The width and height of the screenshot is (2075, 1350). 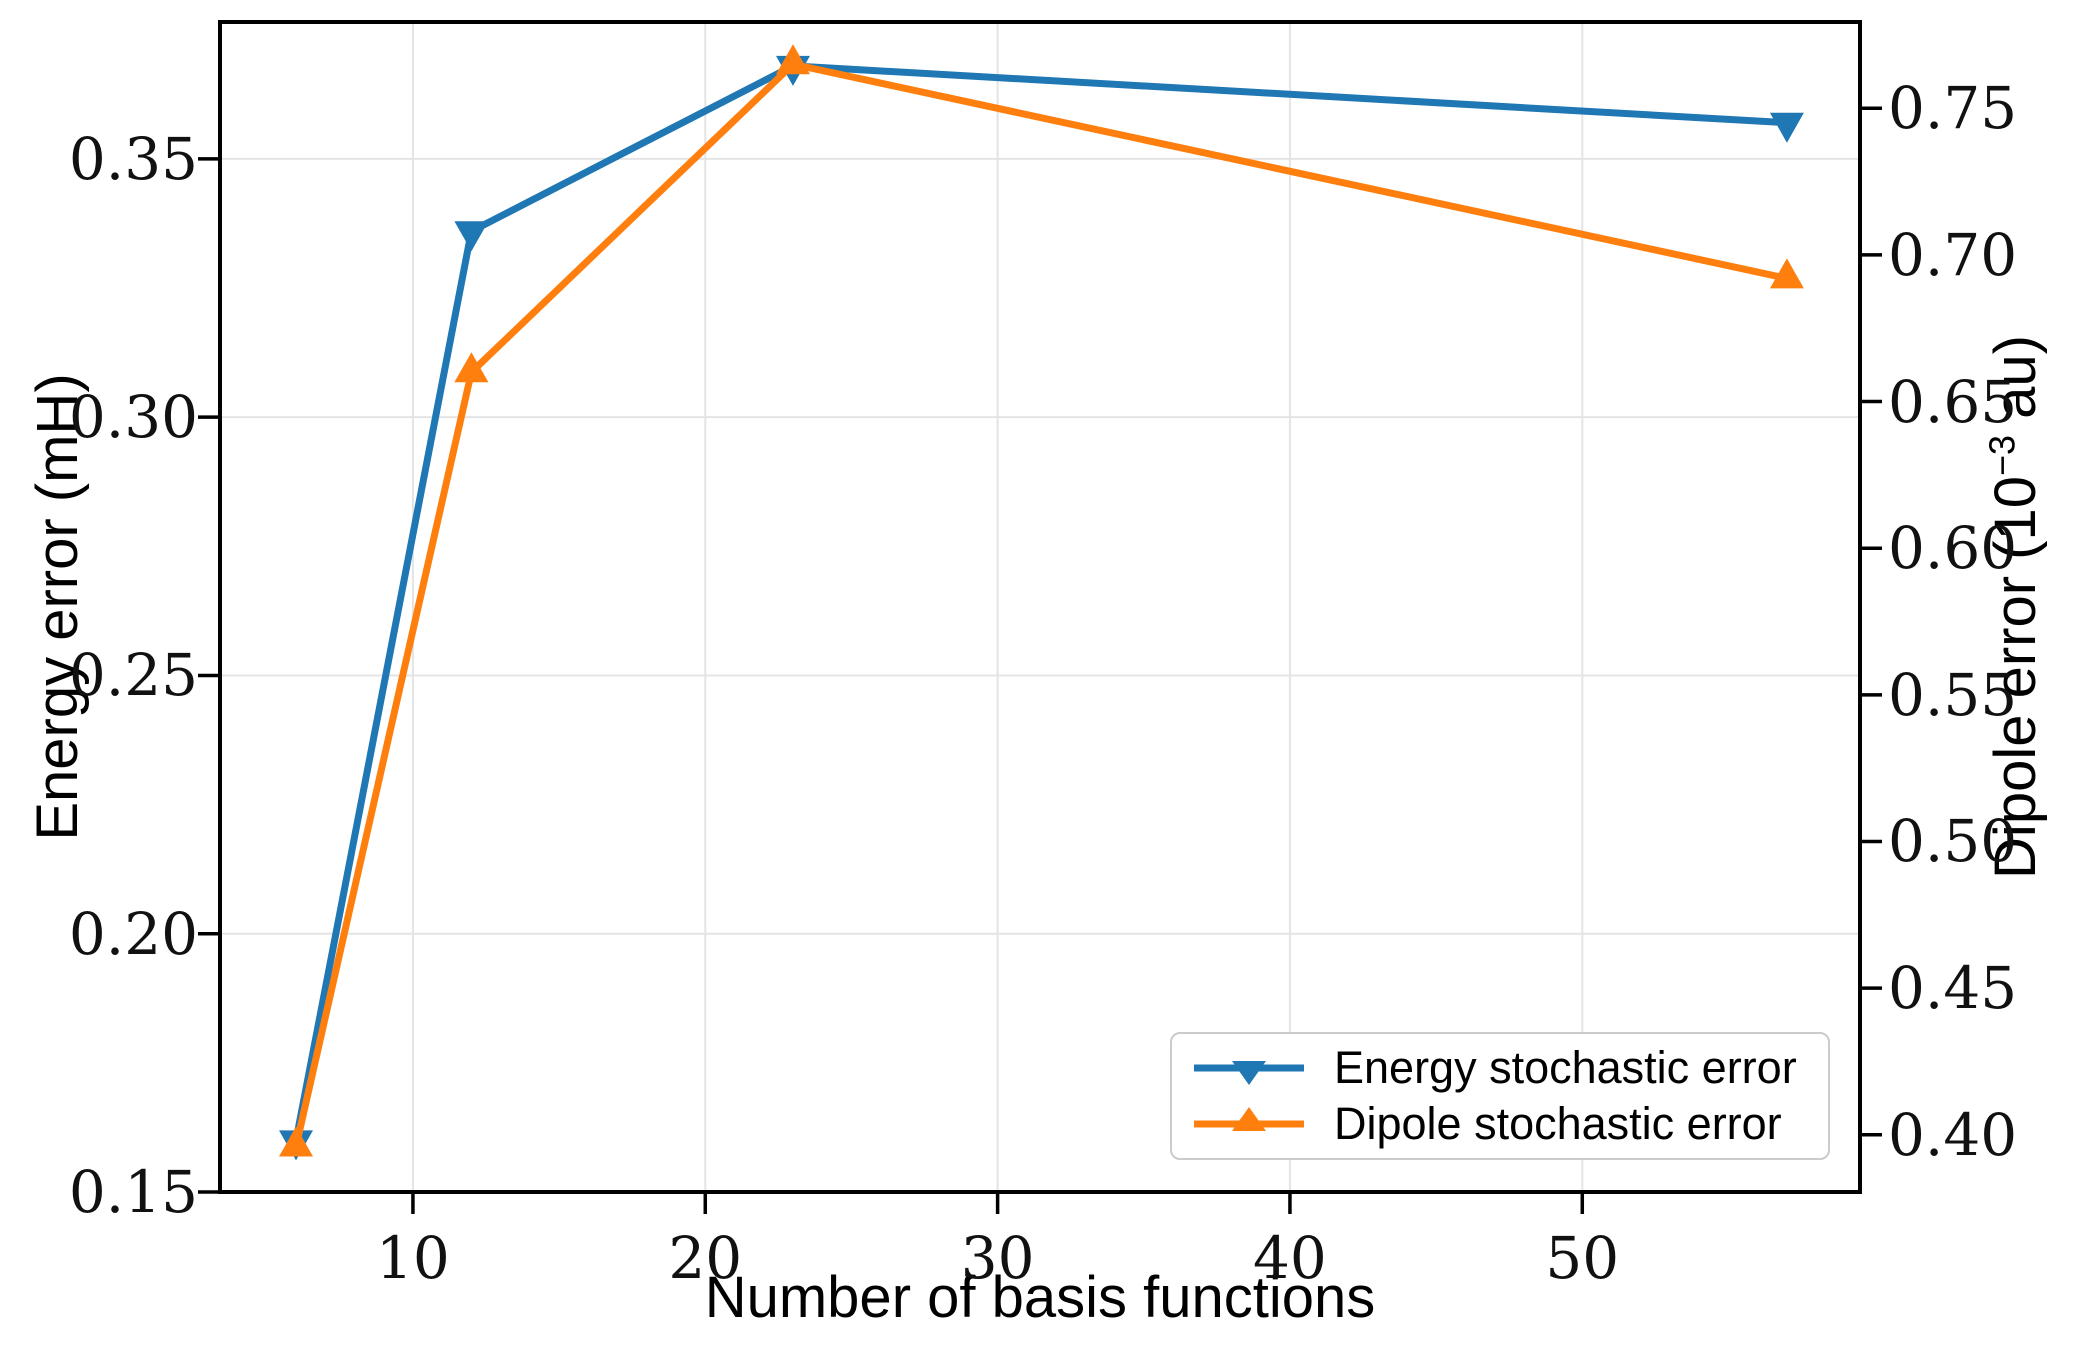 What do you see at coordinates (1953, 254) in the screenshot?
I see `y-tick-label-right: 0.70` at bounding box center [1953, 254].